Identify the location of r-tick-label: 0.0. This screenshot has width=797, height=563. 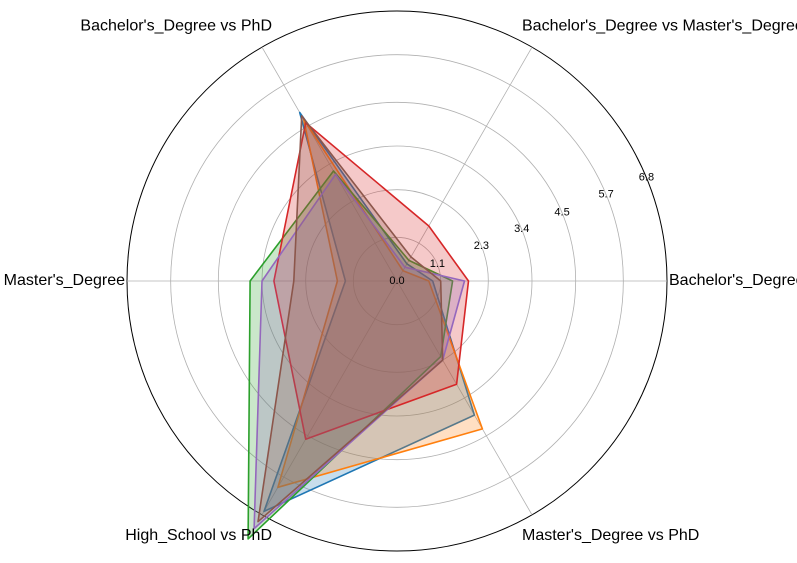
(396, 281).